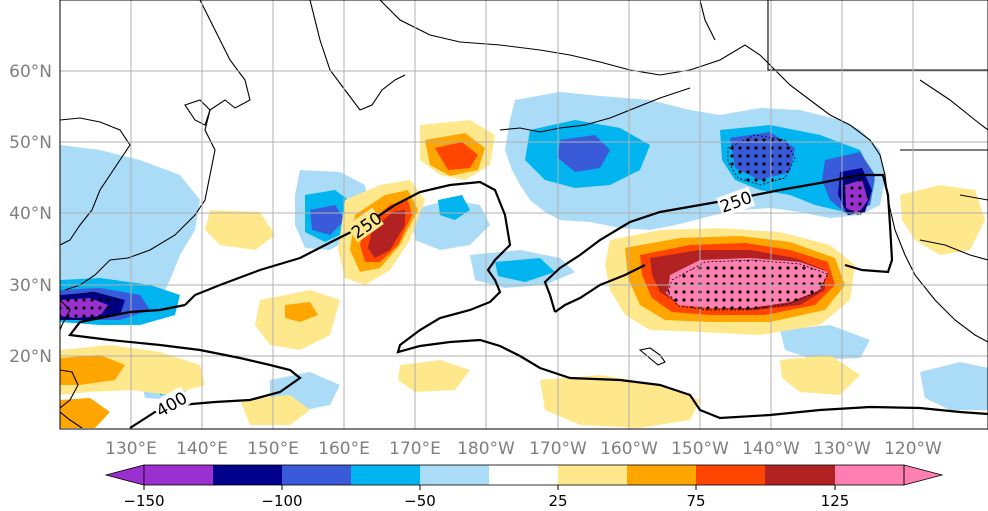 The image size is (988, 511). I want to click on colorbar-label-25: 25, so click(557, 501).